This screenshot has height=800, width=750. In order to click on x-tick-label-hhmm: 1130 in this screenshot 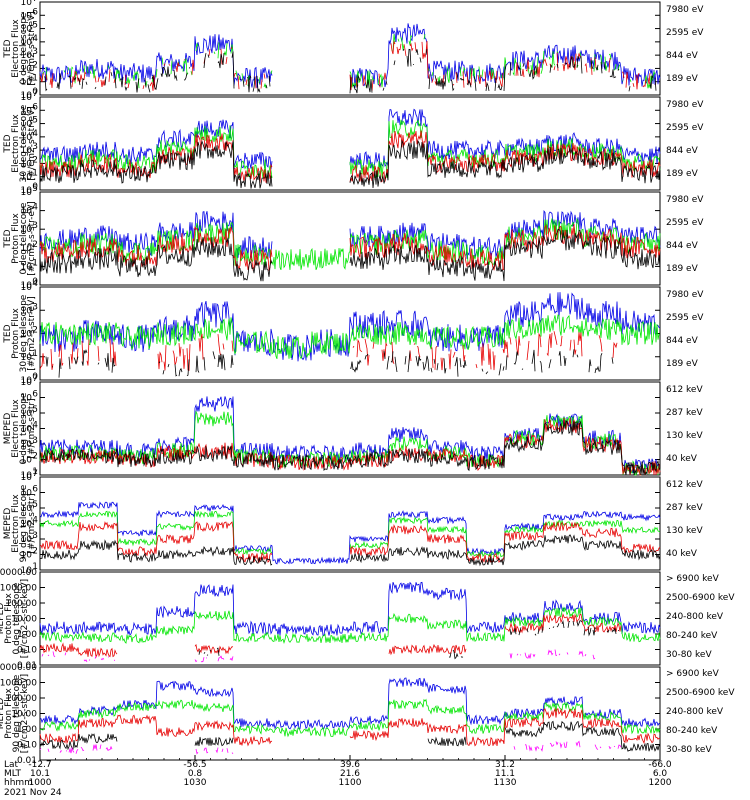, I will do `click(505, 783)`.